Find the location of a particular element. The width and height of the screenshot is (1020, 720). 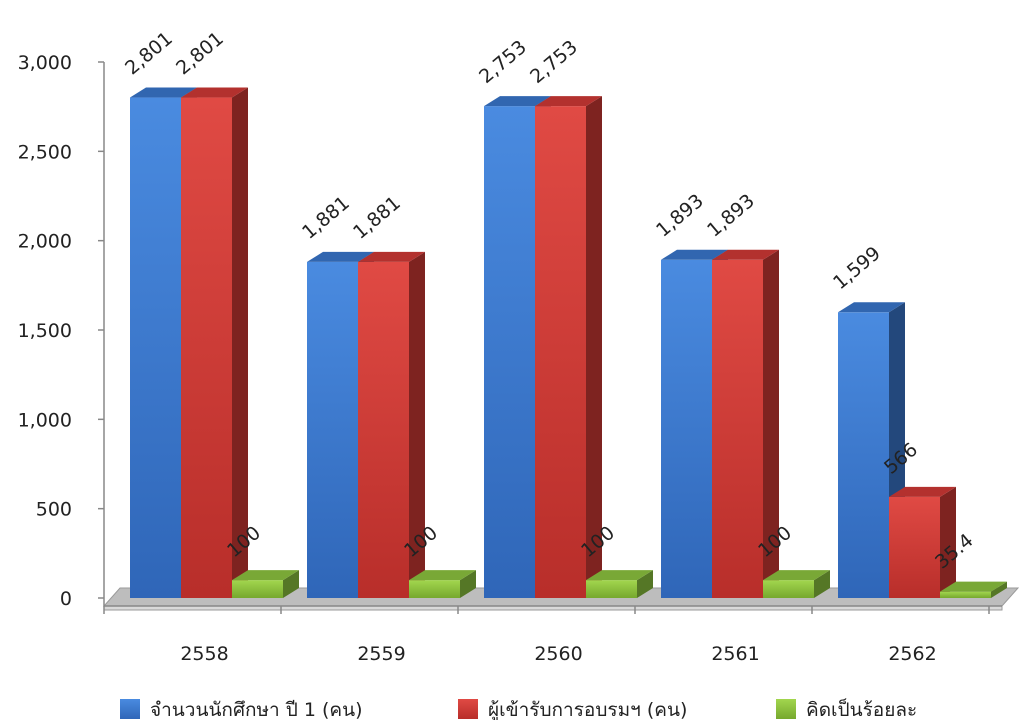

y-tick-label: 500 is located at coordinates (54, 510).